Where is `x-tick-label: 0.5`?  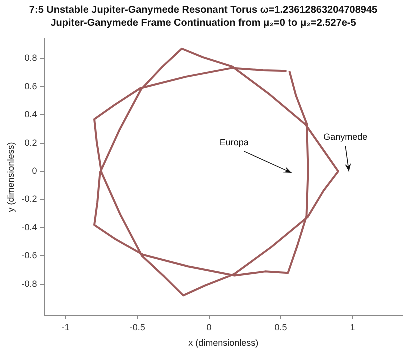 x-tick-label: 0.5 is located at coordinates (281, 327).